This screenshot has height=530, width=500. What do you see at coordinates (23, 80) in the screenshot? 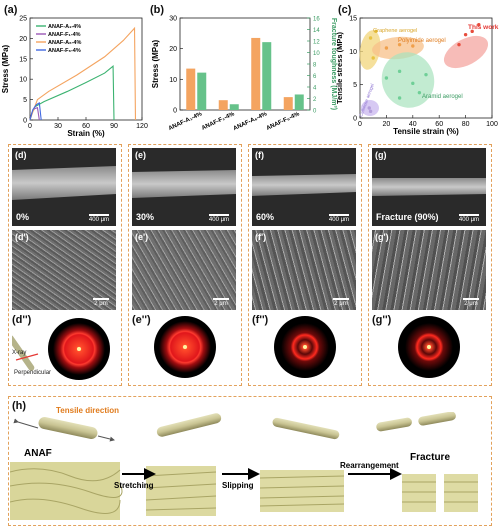
I see `chart-a-ytick-2: 10` at bounding box center [23, 80].